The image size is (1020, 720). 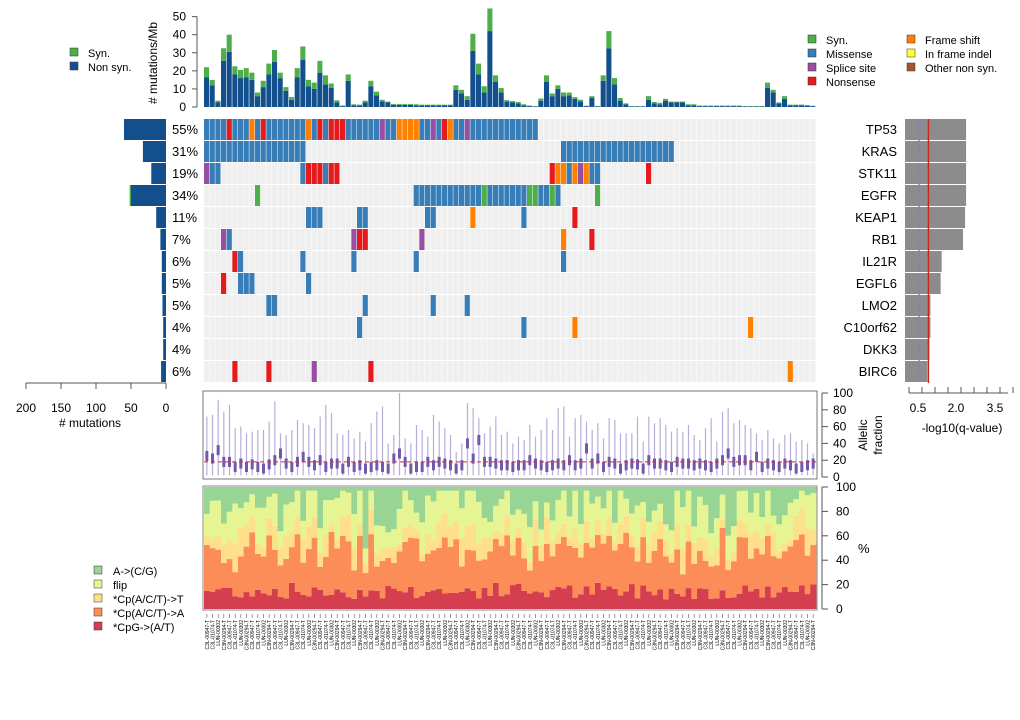 What do you see at coordinates (98, 570) in the screenshot?
I see `legend-swatch` at bounding box center [98, 570].